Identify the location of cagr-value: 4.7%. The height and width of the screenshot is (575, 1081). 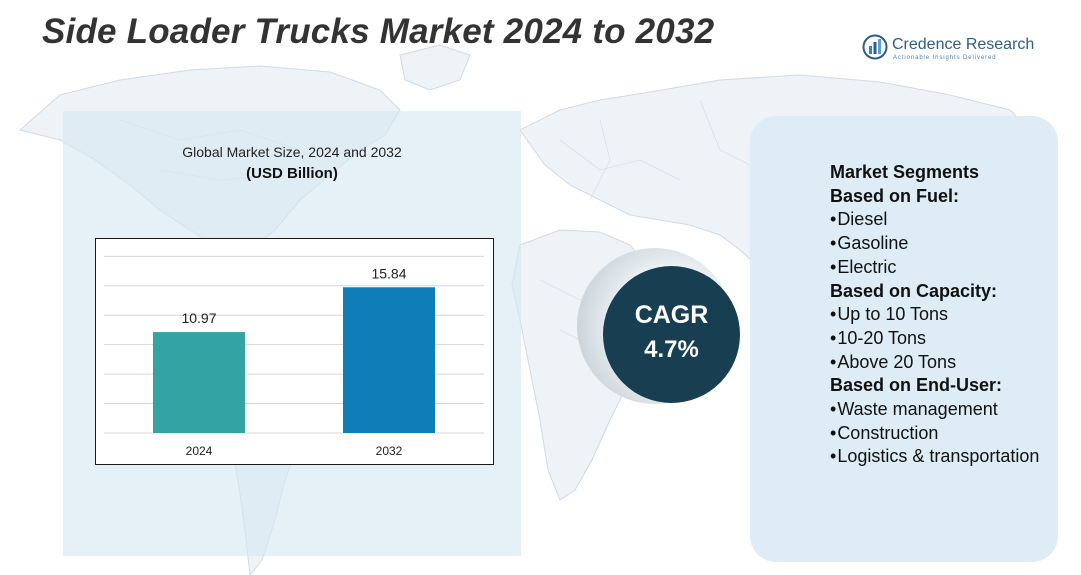
(671, 349).